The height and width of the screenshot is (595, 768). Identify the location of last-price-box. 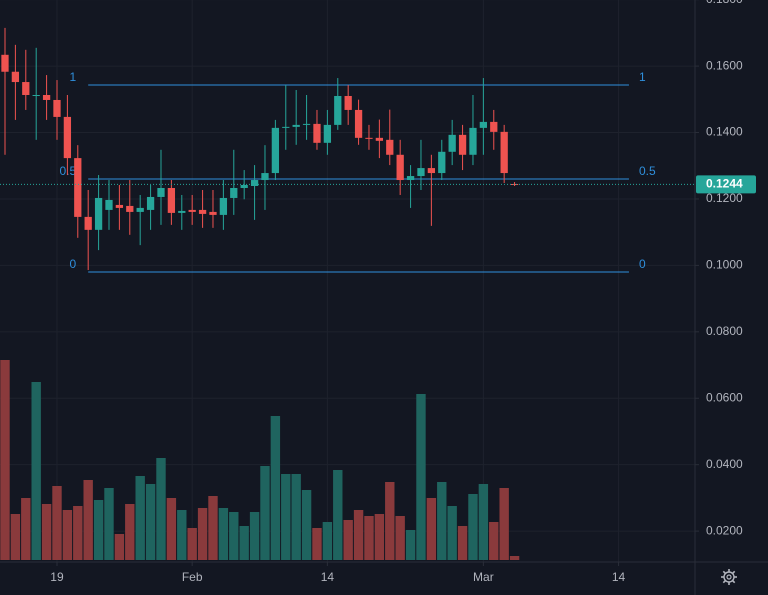
(726, 184).